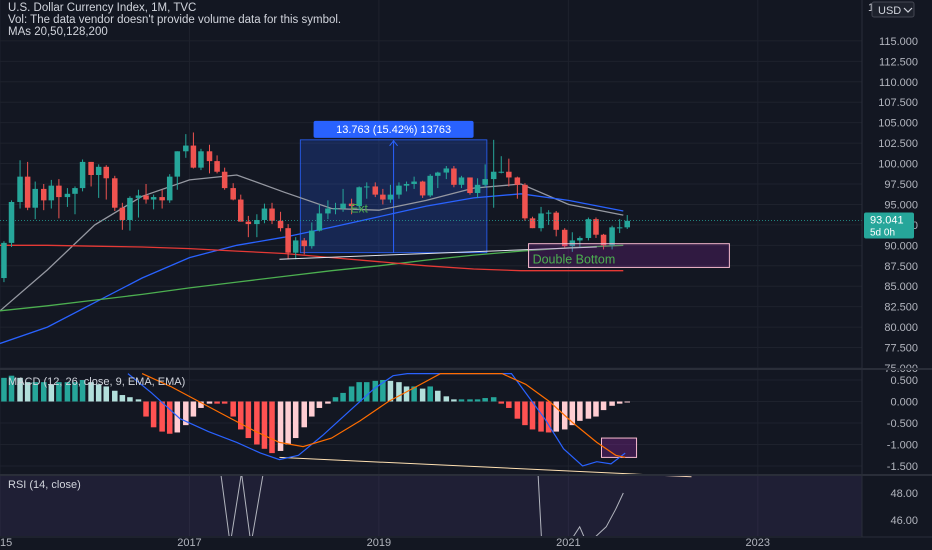  I want to click on price-tag-box, so click(889, 225).